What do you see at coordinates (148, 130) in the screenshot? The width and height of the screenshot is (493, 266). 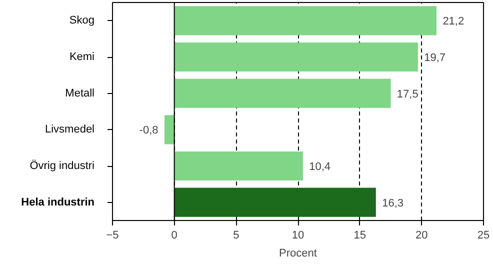 I see `data-label: -0,8` at bounding box center [148, 130].